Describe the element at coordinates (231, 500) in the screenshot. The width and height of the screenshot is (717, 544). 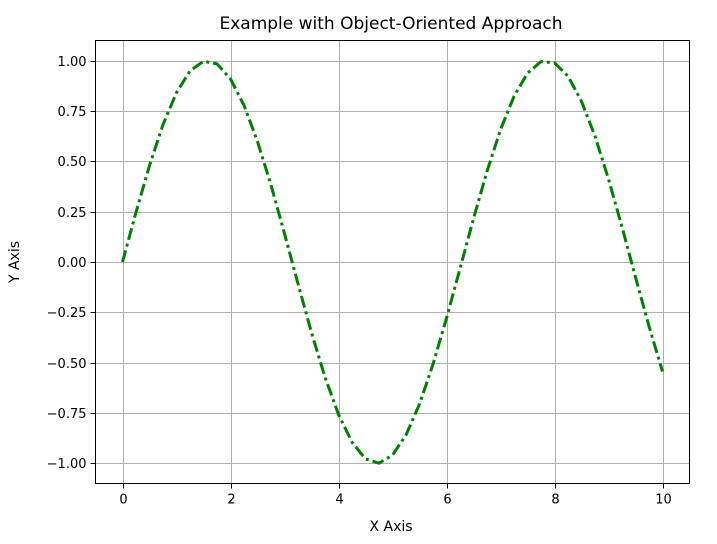
I see `x-tick-label: 2` at that location.